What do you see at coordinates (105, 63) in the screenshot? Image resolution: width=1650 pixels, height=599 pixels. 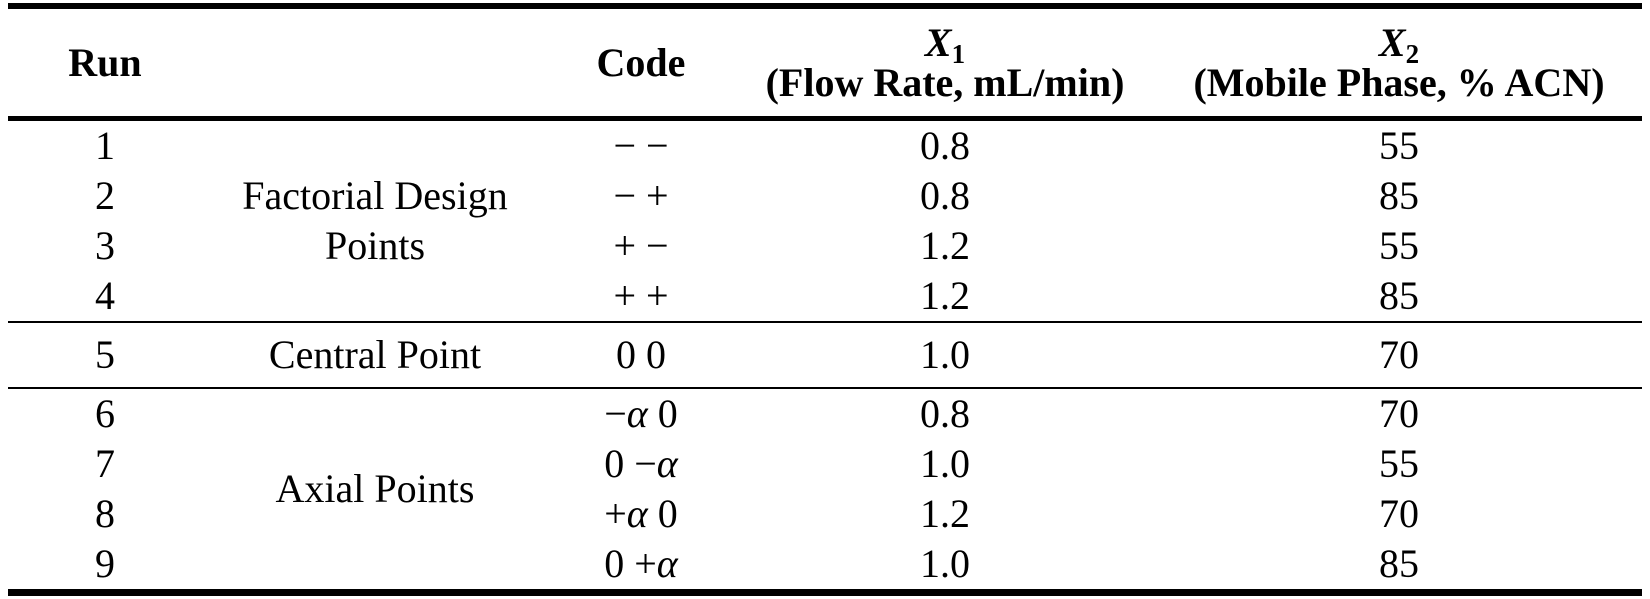 I see `column-header-run: Run` at bounding box center [105, 63].